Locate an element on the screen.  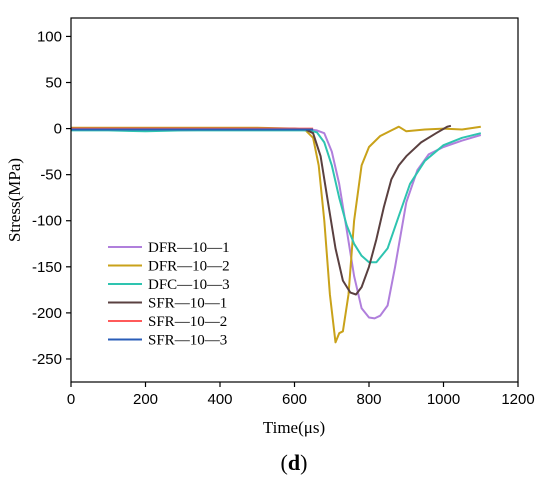
legend-label: DFC—10—3 is located at coordinates (189, 285).